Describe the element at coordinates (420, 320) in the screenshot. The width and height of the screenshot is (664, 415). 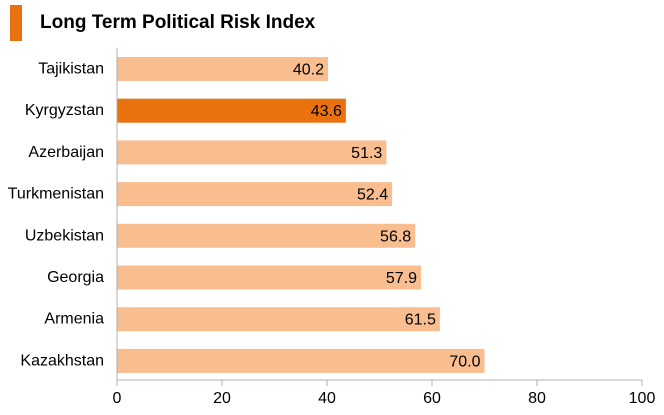
I see `value-label-armenia: 61.5` at that location.